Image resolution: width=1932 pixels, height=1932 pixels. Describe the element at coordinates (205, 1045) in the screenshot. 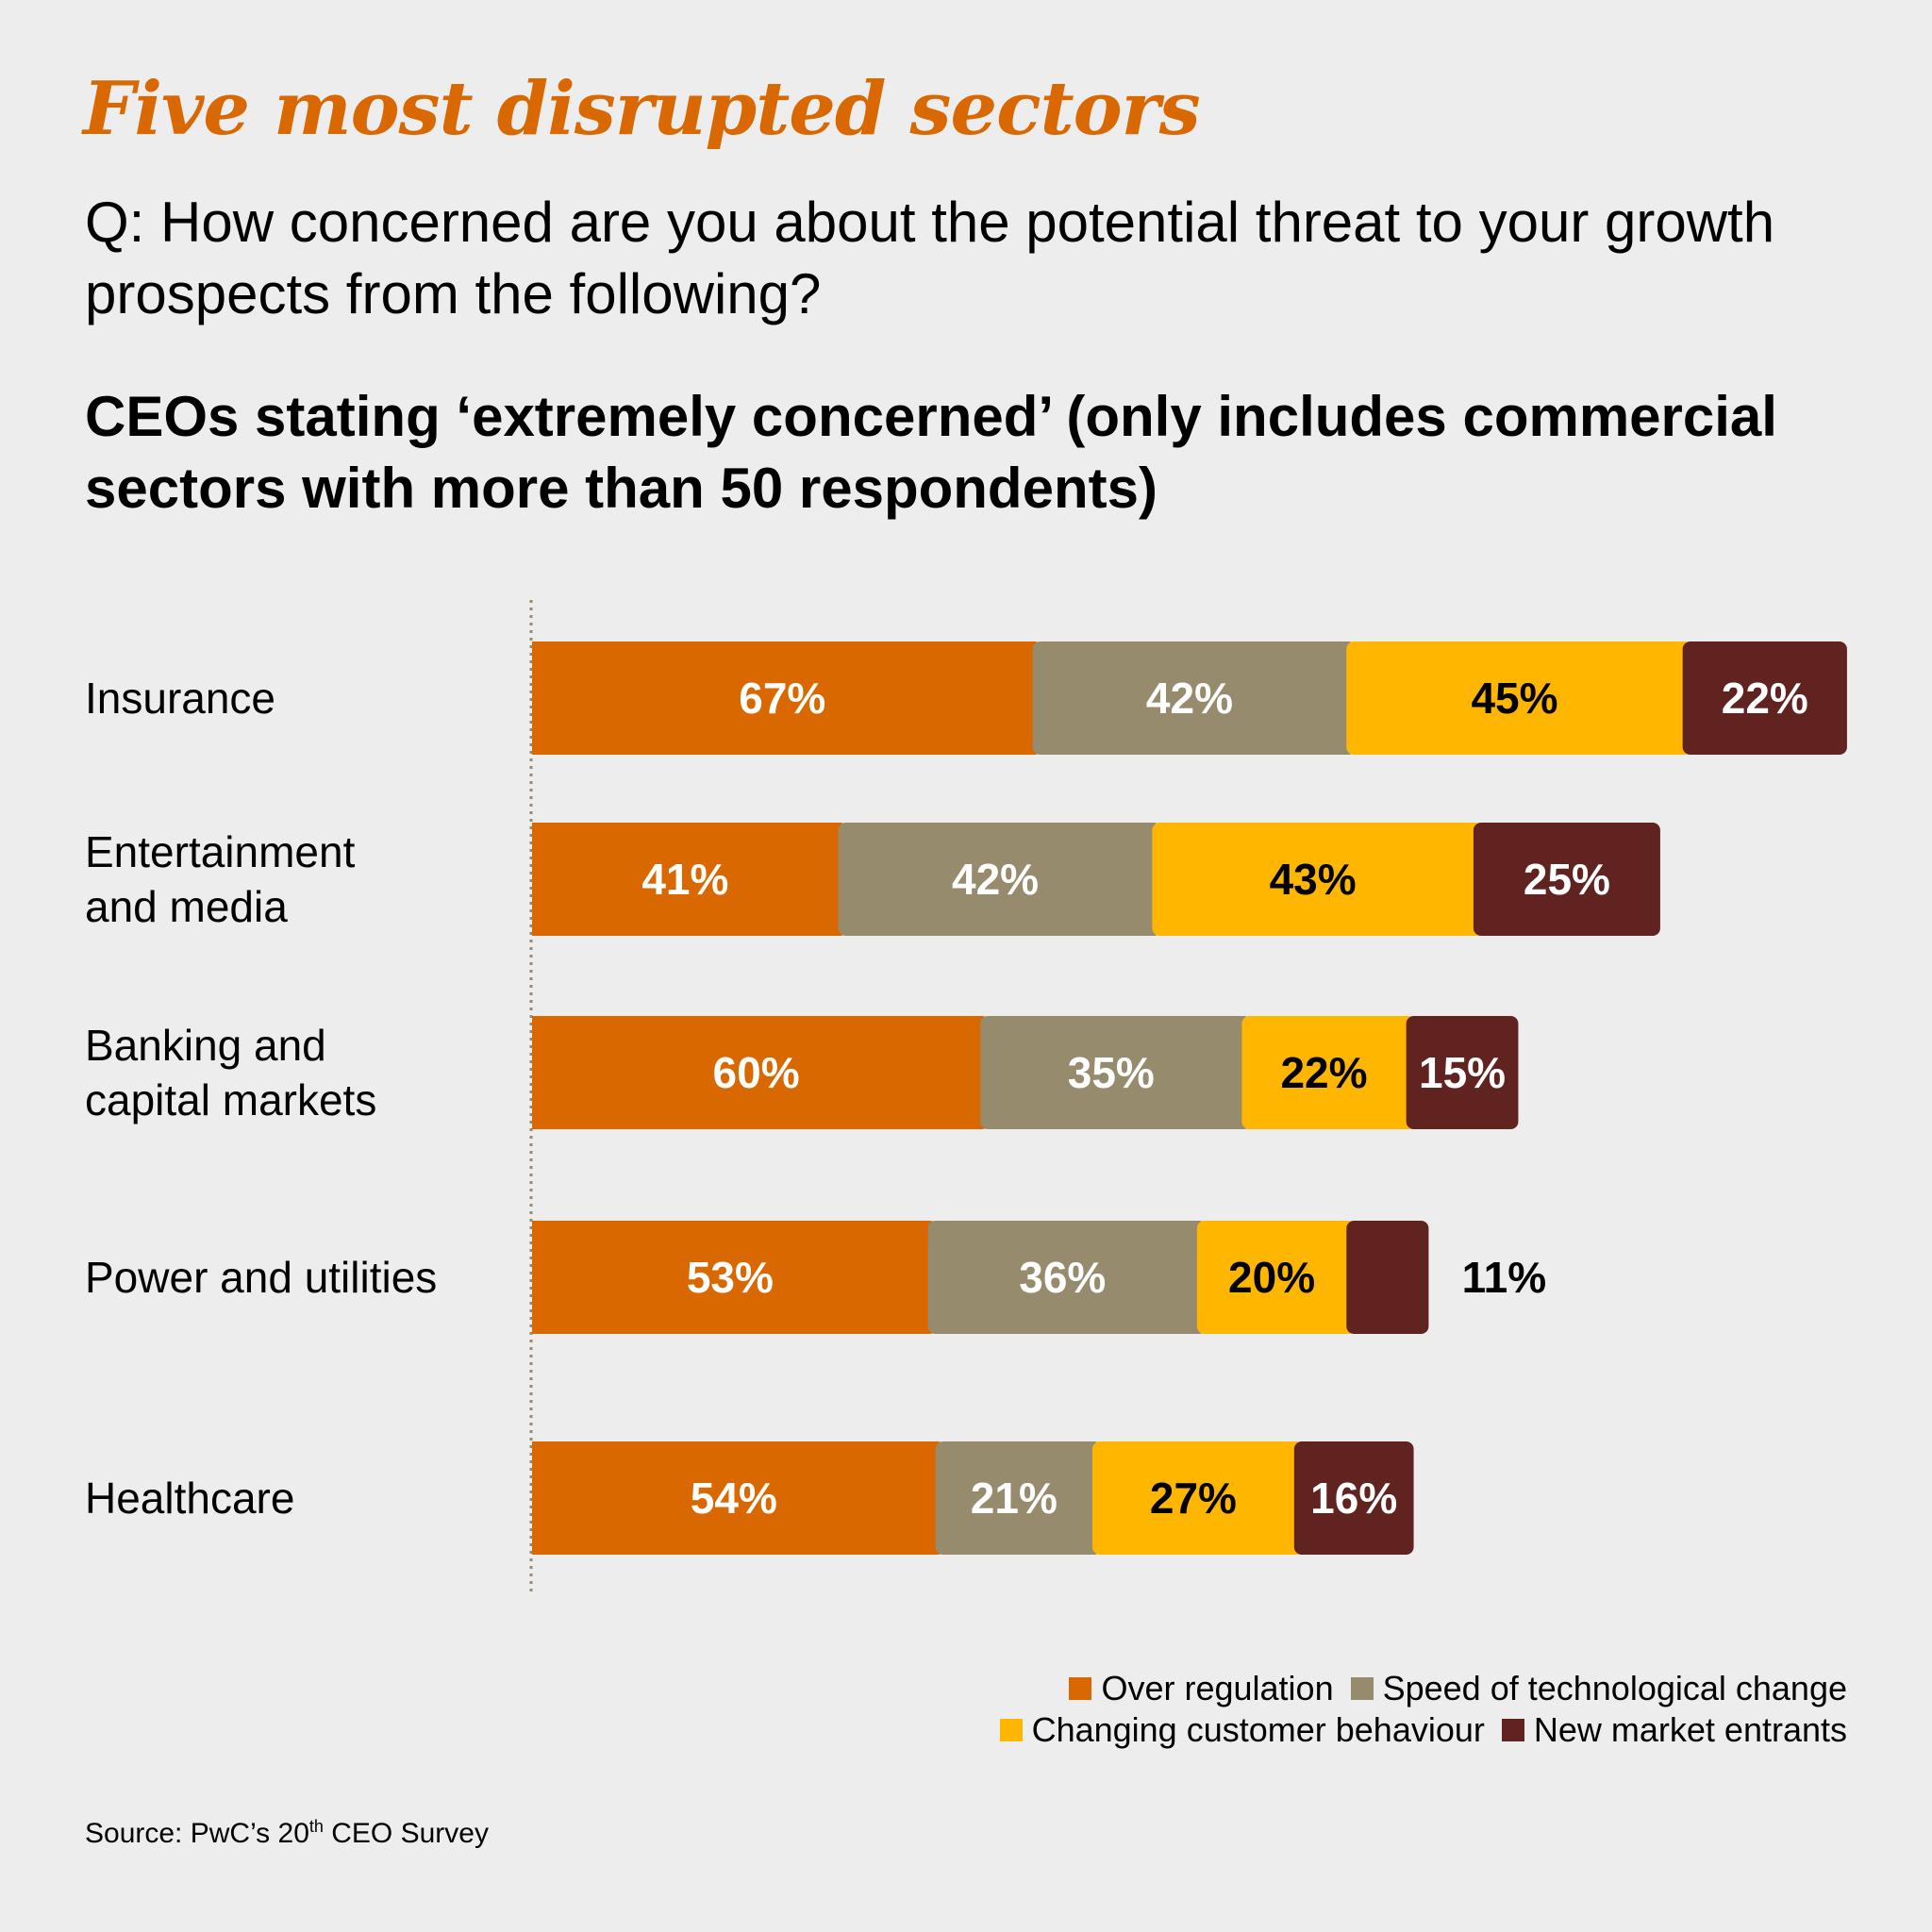

I see `category-label-line: Banking and` at that location.